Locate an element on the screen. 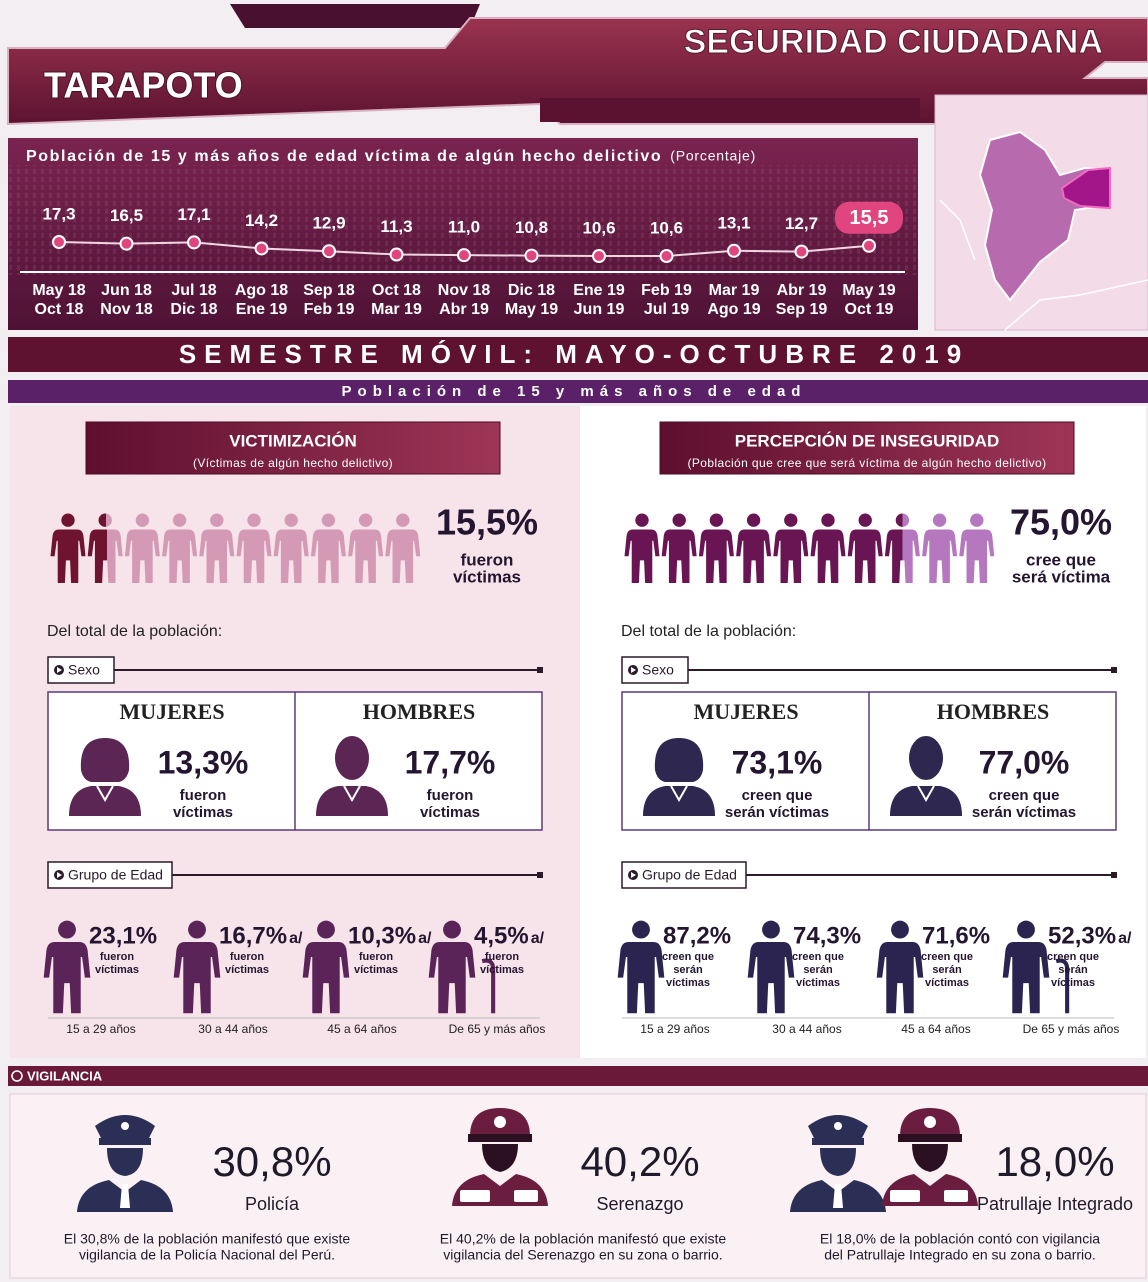 This screenshot has width=1148, height=1282. data-label: 14,2 is located at coordinates (261, 220).